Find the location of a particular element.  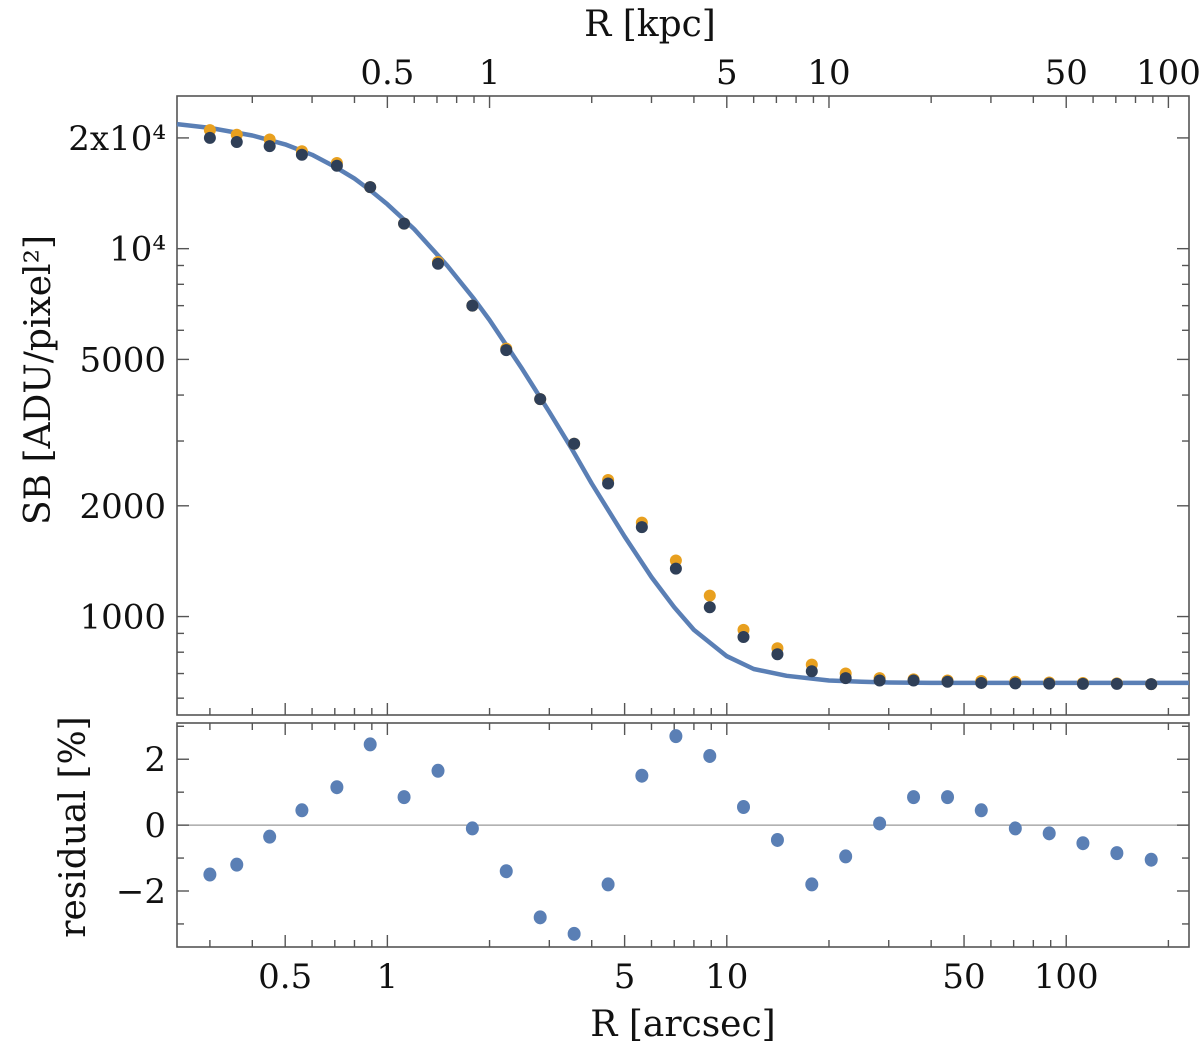

top-tick-label: 10 is located at coordinates (828, 73).